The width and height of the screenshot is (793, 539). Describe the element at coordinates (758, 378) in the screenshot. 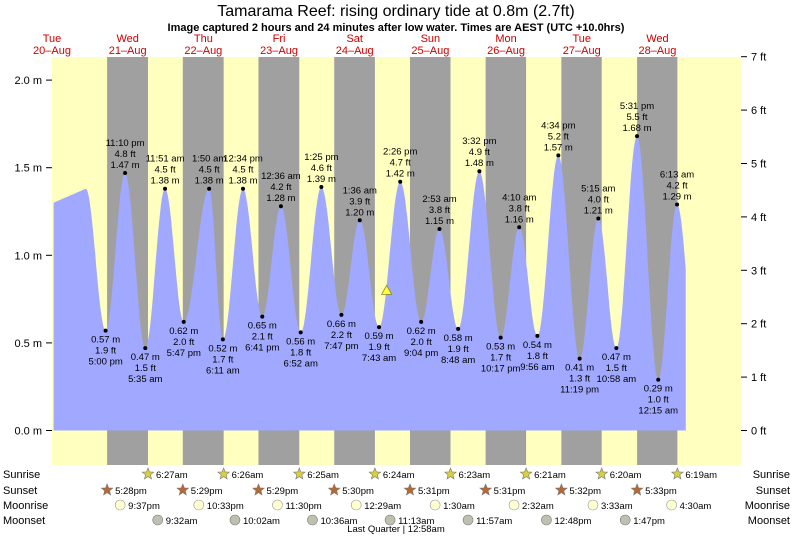

I see `y-tick-label-right: 1 ft` at that location.